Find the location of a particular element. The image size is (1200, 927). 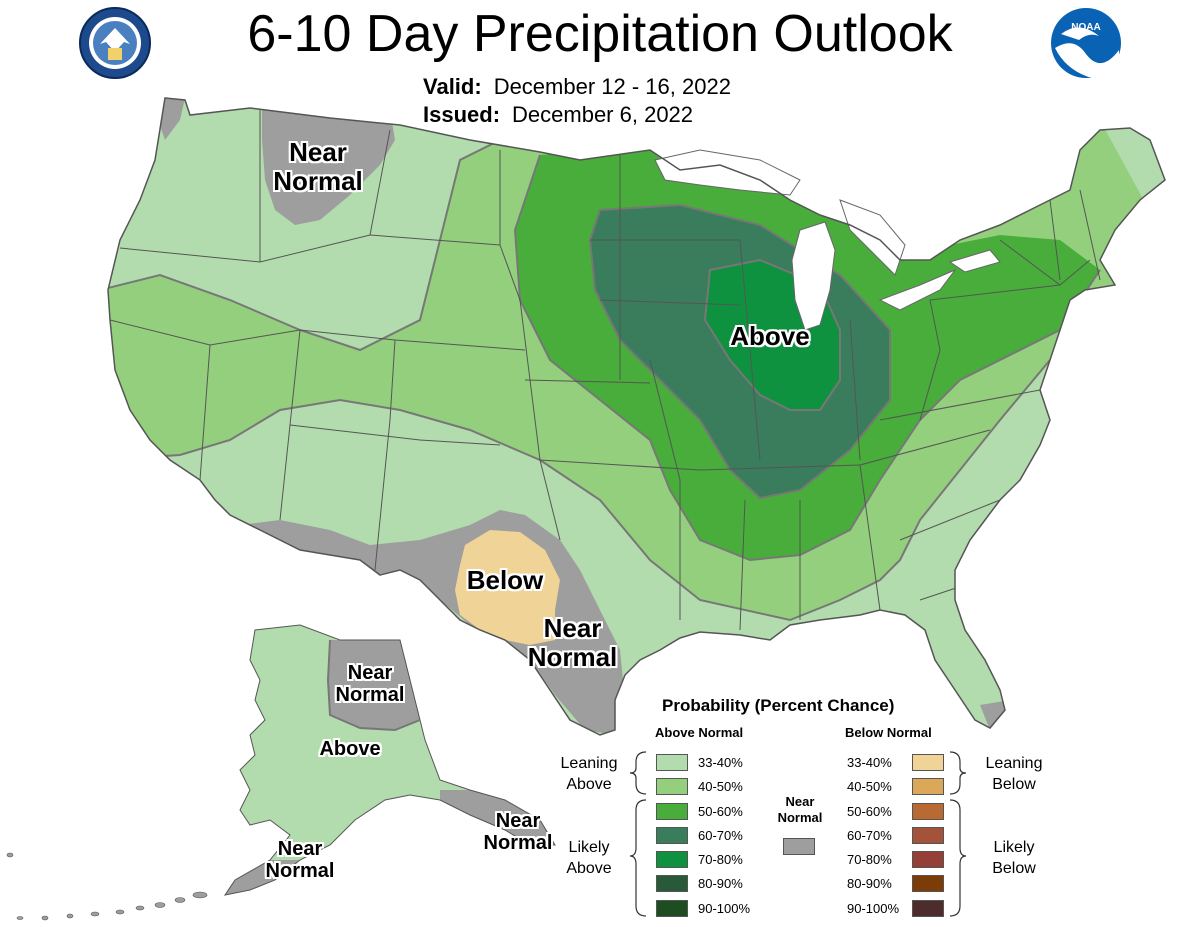

legend-below-label: 90-100% is located at coordinates (873, 908).